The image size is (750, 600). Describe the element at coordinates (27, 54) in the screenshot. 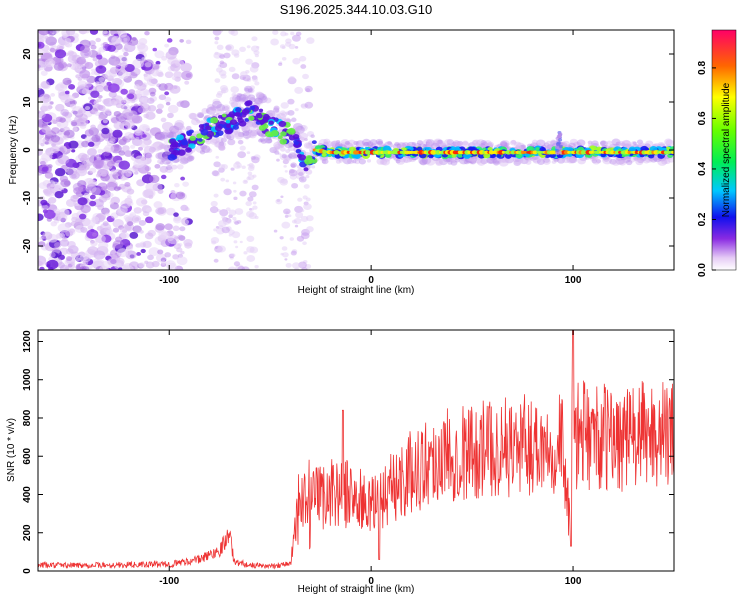

I see `spectrogram-y-tick-label: 20` at that location.